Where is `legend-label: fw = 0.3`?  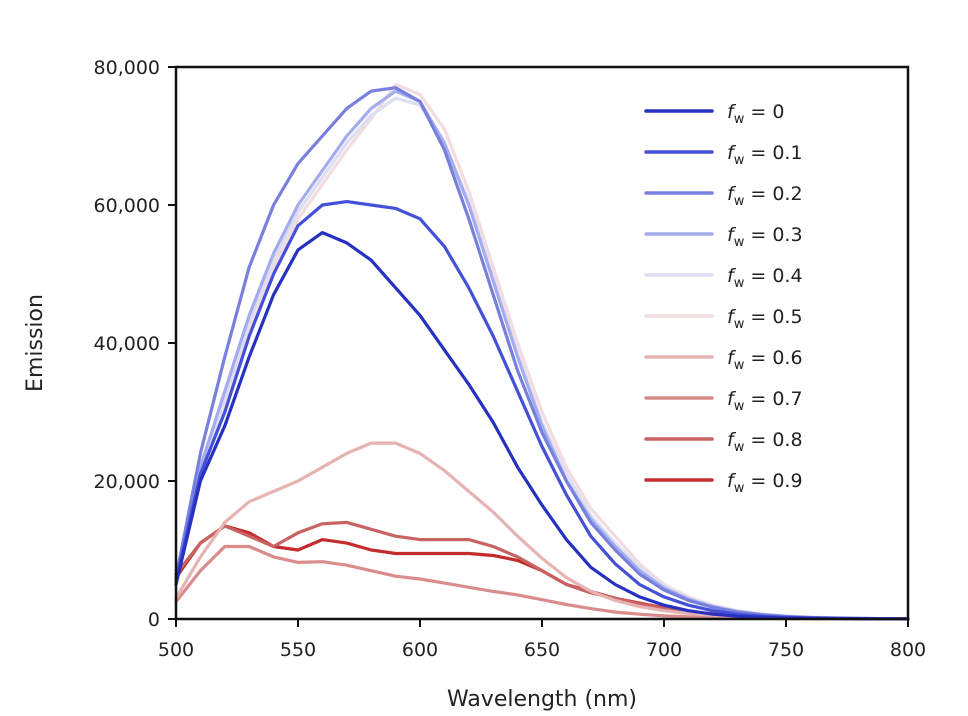 legend-label: fw = 0.3 is located at coordinates (765, 237).